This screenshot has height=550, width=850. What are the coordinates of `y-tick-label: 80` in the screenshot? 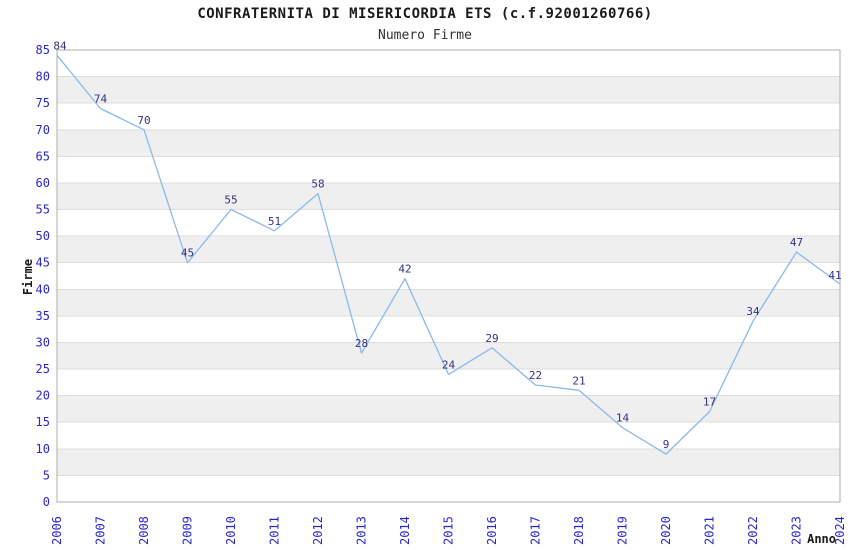 It's located at (43, 77).